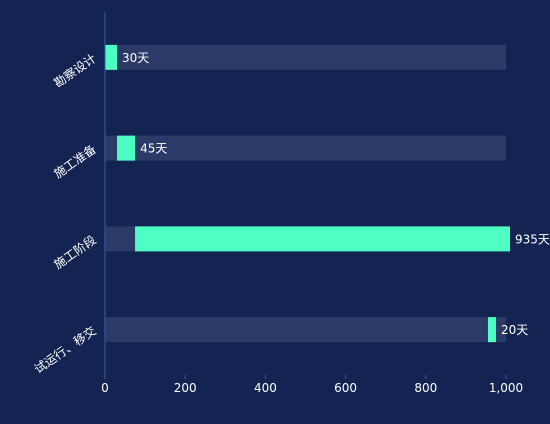  Describe the element at coordinates (74, 161) in the screenshot. I see `y-tick-label: 施工准备` at that location.